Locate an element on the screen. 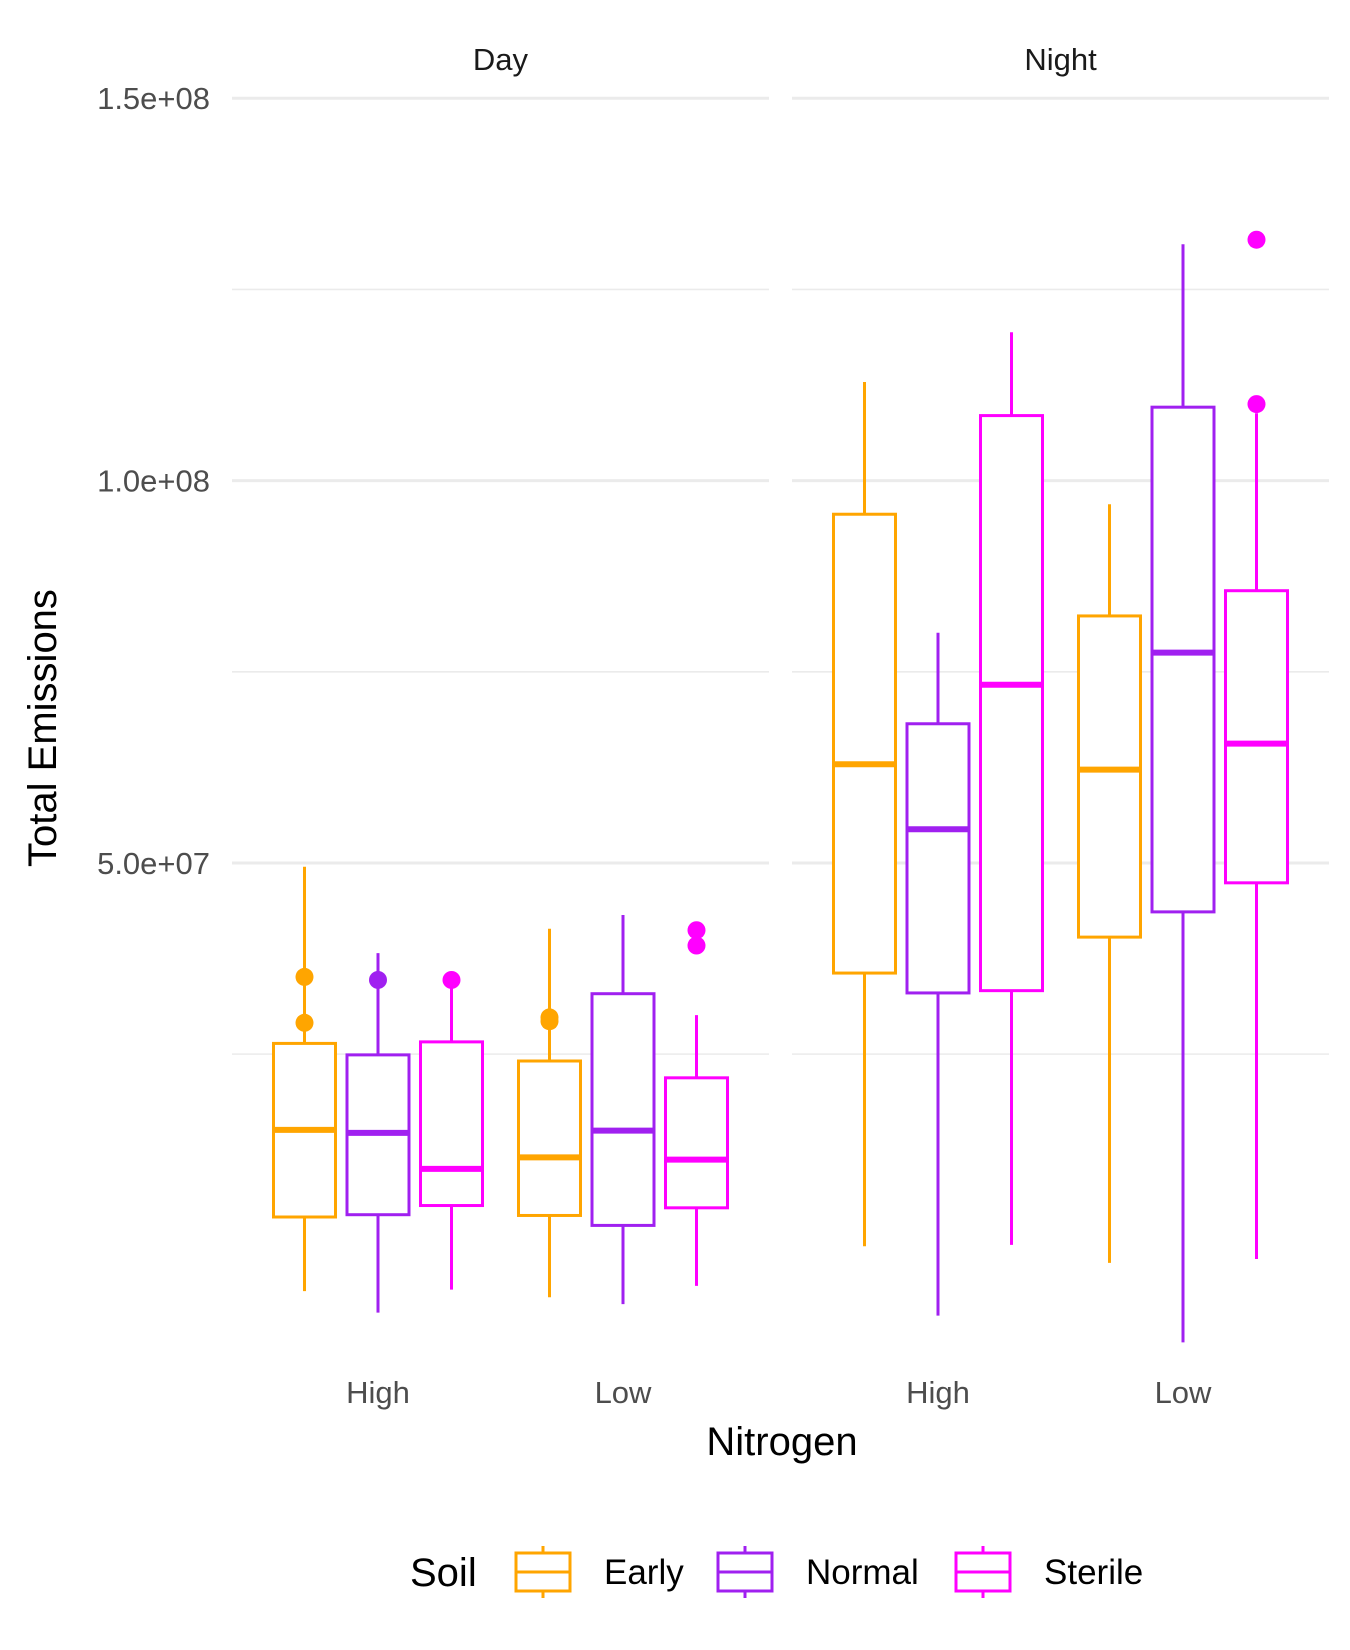 The image size is (1350, 1650). y-axis-labels: 5.0e+07 1.0e+08 1.5e+08 is located at coordinates (153, 481).